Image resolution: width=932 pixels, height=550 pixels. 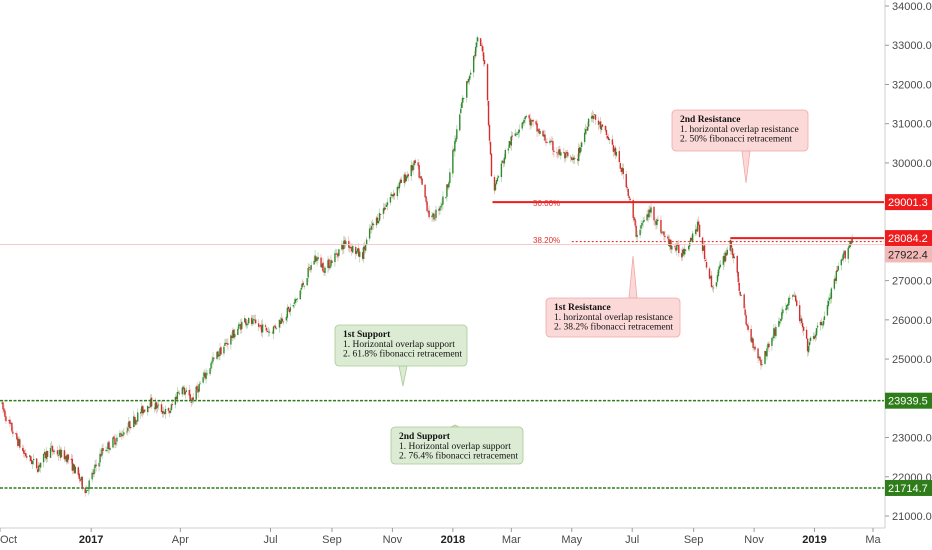 What do you see at coordinates (908, 239) in the screenshot?
I see `price-tag-label: 28084.2` at bounding box center [908, 239].